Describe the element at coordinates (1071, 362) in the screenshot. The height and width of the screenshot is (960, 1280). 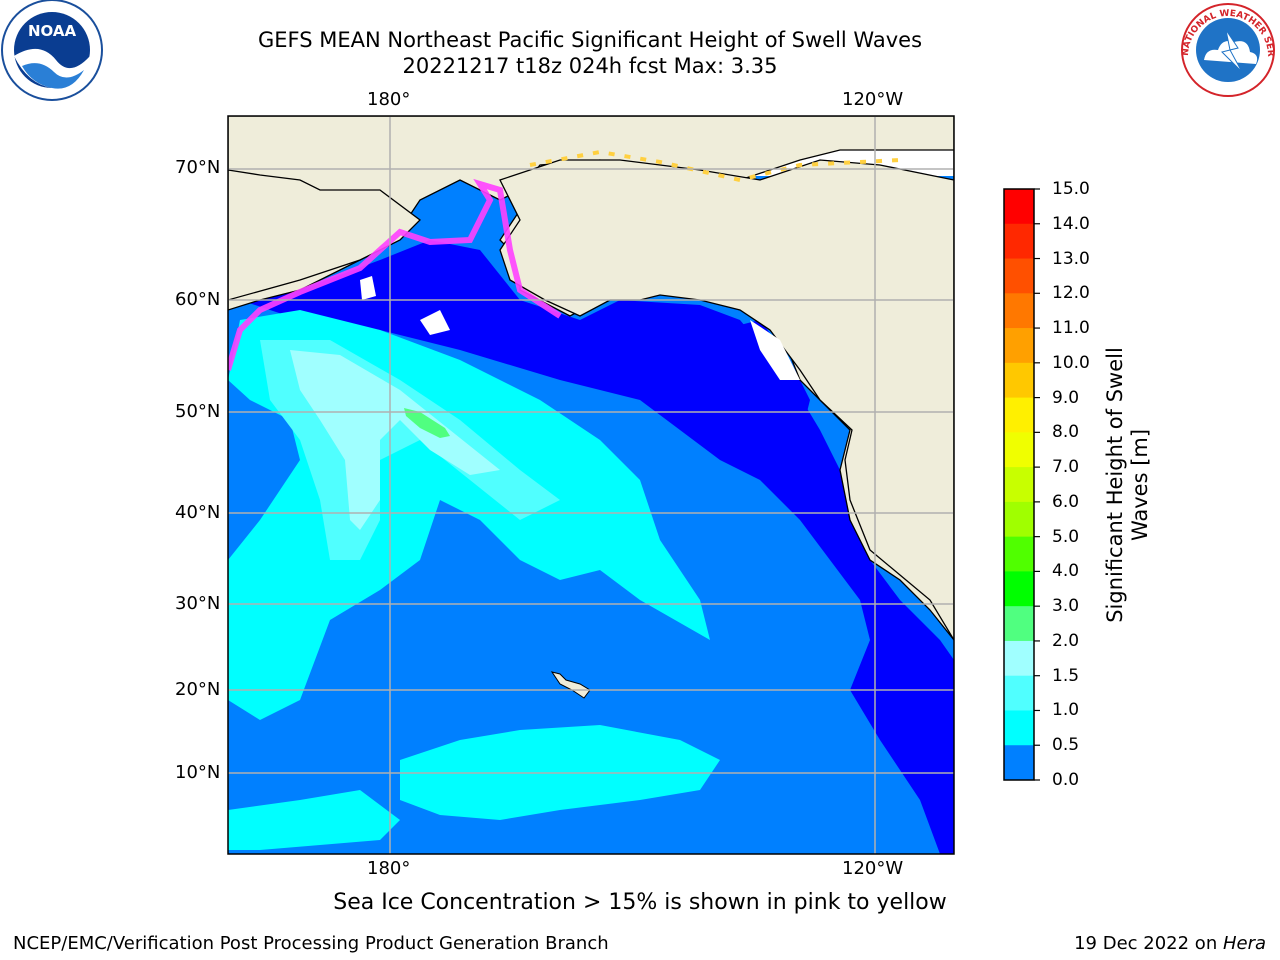
I see `colorbar-tick-label: 10.0` at that location.